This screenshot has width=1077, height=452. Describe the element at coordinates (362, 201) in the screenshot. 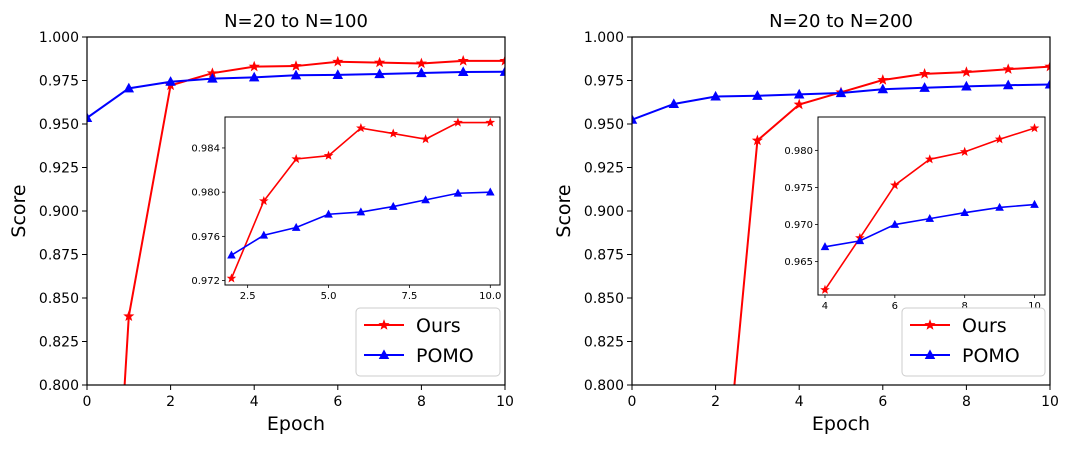

I see `inset-frame` at that location.